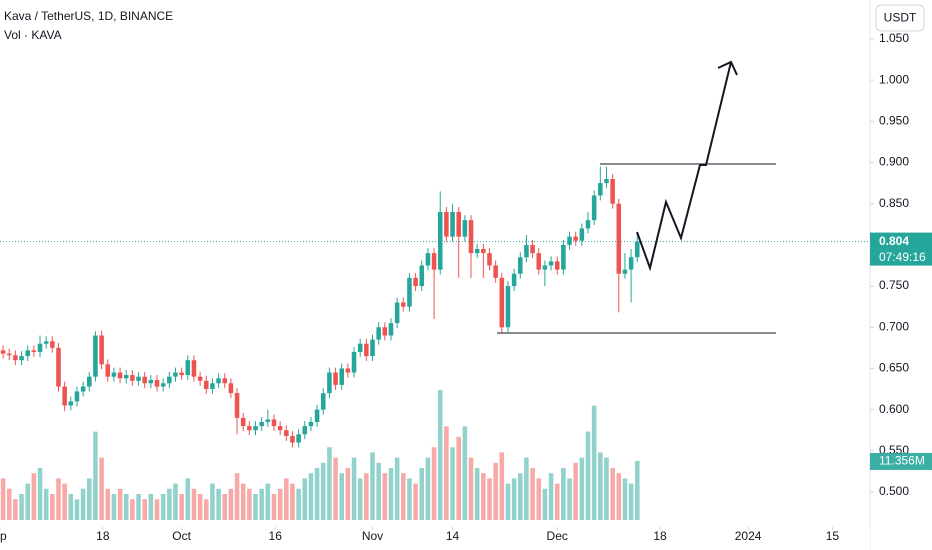 Image resolution: width=932 pixels, height=550 pixels. I want to click on currency-label: USDT, so click(900, 18).